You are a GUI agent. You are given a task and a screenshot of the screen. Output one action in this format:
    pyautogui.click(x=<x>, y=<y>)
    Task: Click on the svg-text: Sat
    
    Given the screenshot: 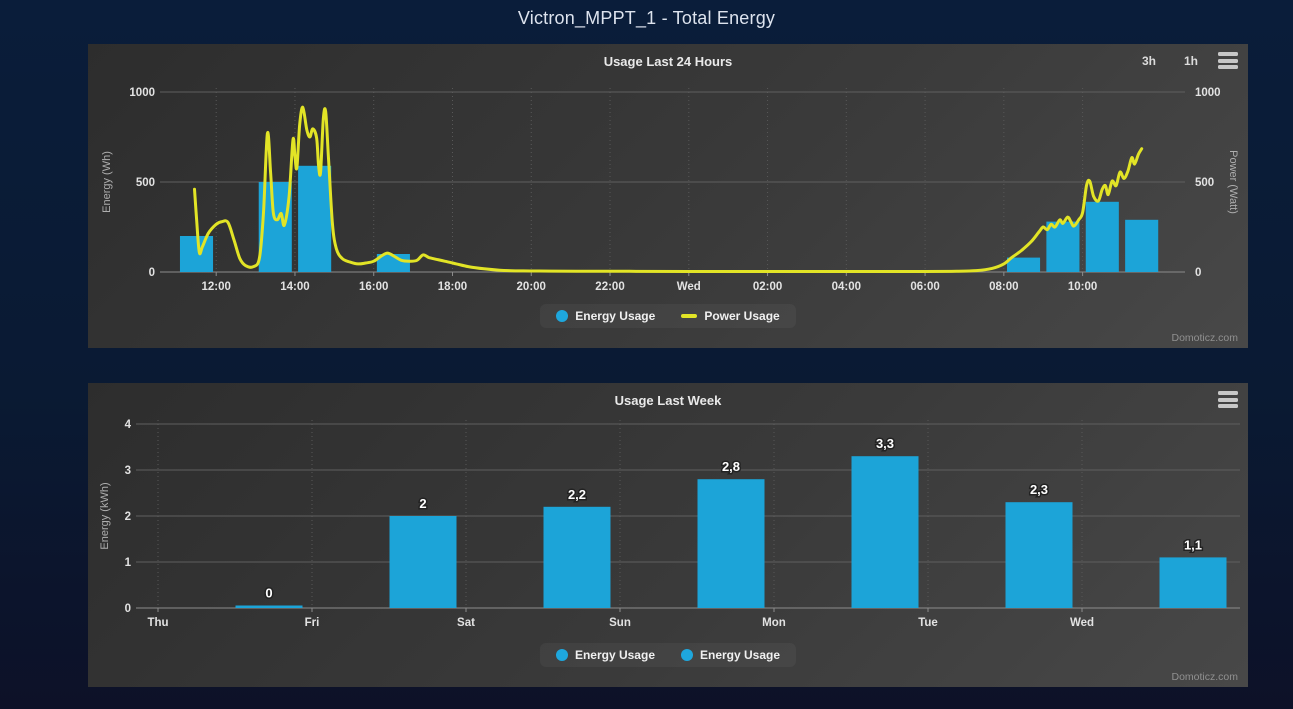 What is the action you would take?
    pyautogui.click(x=466, y=623)
    